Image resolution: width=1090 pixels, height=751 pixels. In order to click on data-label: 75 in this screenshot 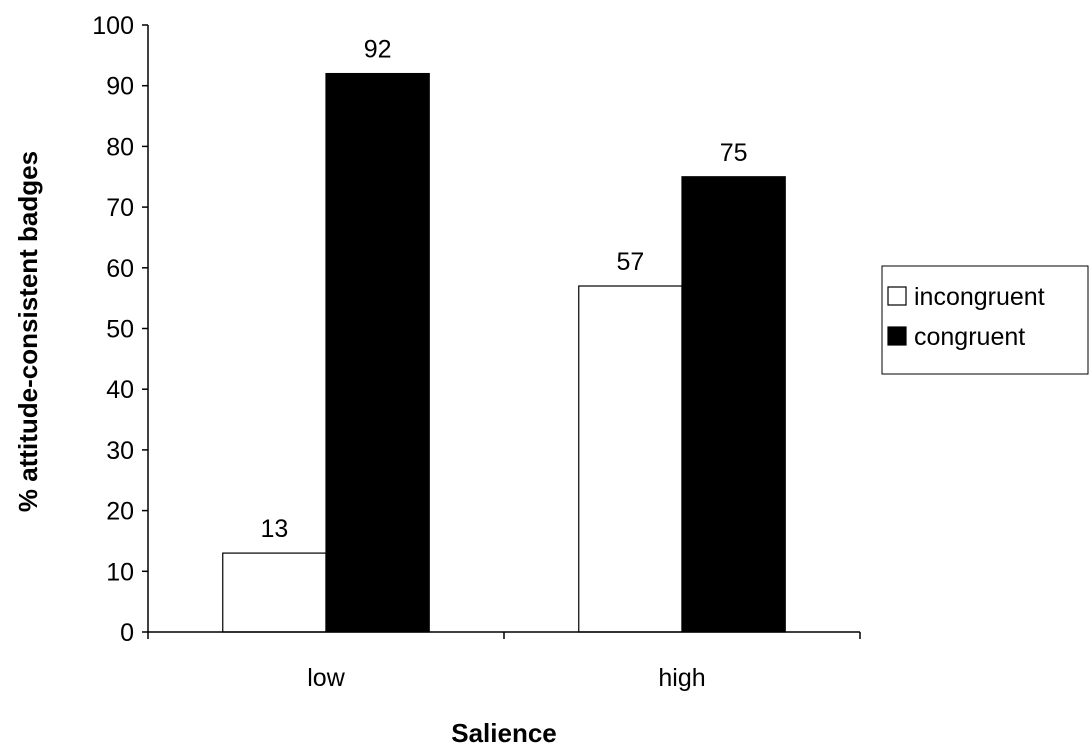, I will do `click(734, 153)`.